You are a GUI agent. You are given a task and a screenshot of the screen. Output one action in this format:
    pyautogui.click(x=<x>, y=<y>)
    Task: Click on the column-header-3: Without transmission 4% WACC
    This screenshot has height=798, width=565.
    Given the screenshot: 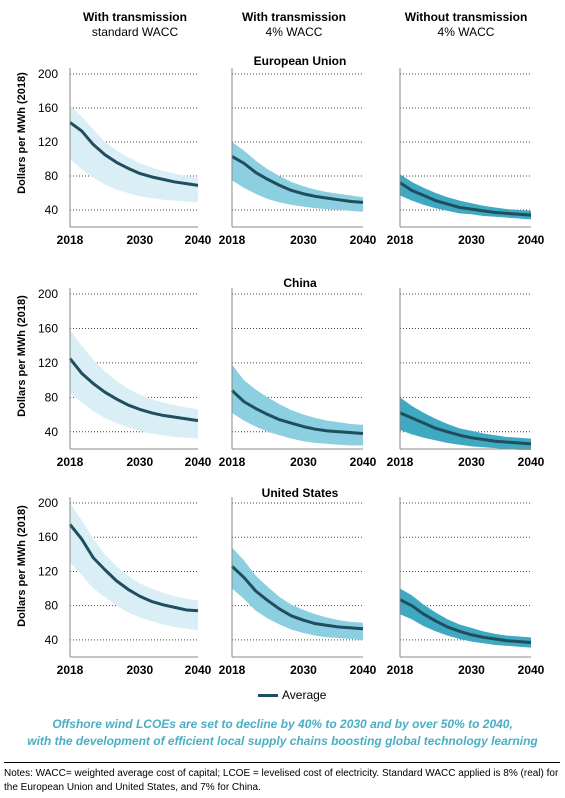 What is the action you would take?
    pyautogui.click(x=466, y=25)
    